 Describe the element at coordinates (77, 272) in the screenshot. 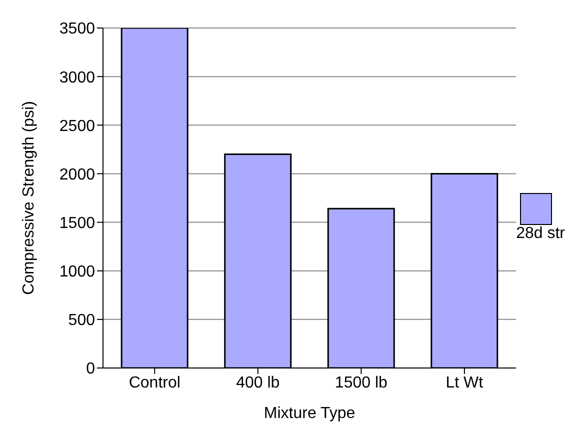

I see `y-tick-label: 1000` at that location.